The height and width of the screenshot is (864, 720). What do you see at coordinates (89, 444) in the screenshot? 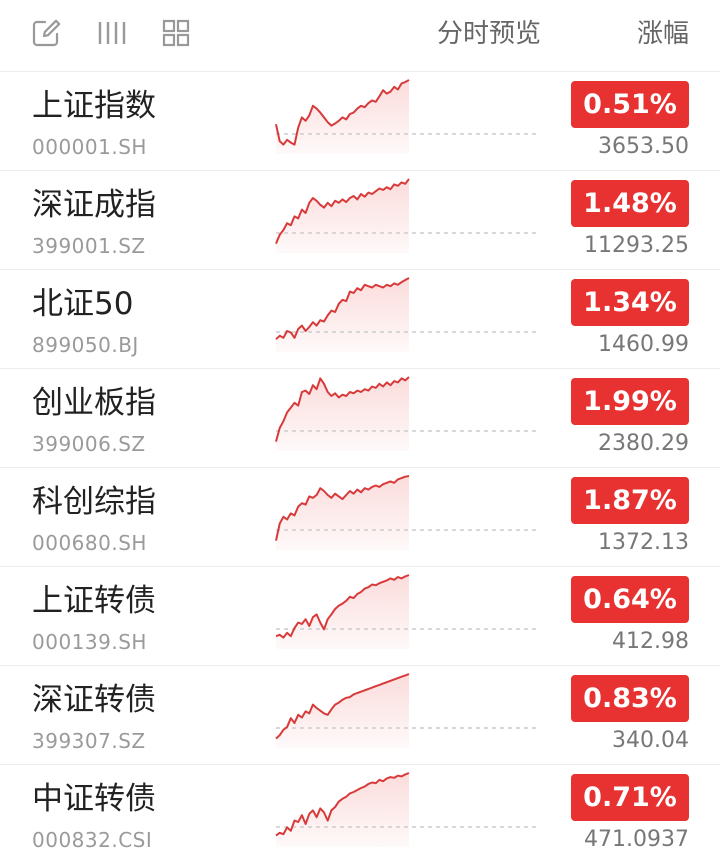
I see `index-code: 399006.SZ` at bounding box center [89, 444].